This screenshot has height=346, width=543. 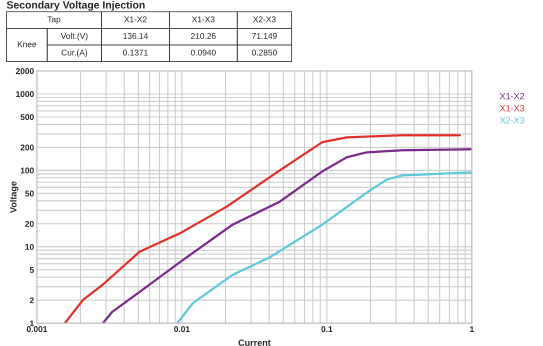 I want to click on text: Cur.(A), so click(x=75, y=53).